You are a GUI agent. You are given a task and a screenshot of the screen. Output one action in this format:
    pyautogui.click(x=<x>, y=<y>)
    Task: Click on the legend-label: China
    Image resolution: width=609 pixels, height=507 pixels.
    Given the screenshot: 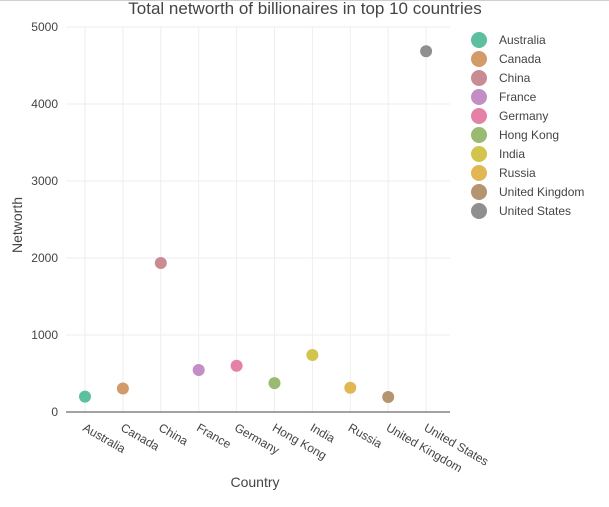 What is the action you would take?
    pyautogui.click(x=515, y=78)
    